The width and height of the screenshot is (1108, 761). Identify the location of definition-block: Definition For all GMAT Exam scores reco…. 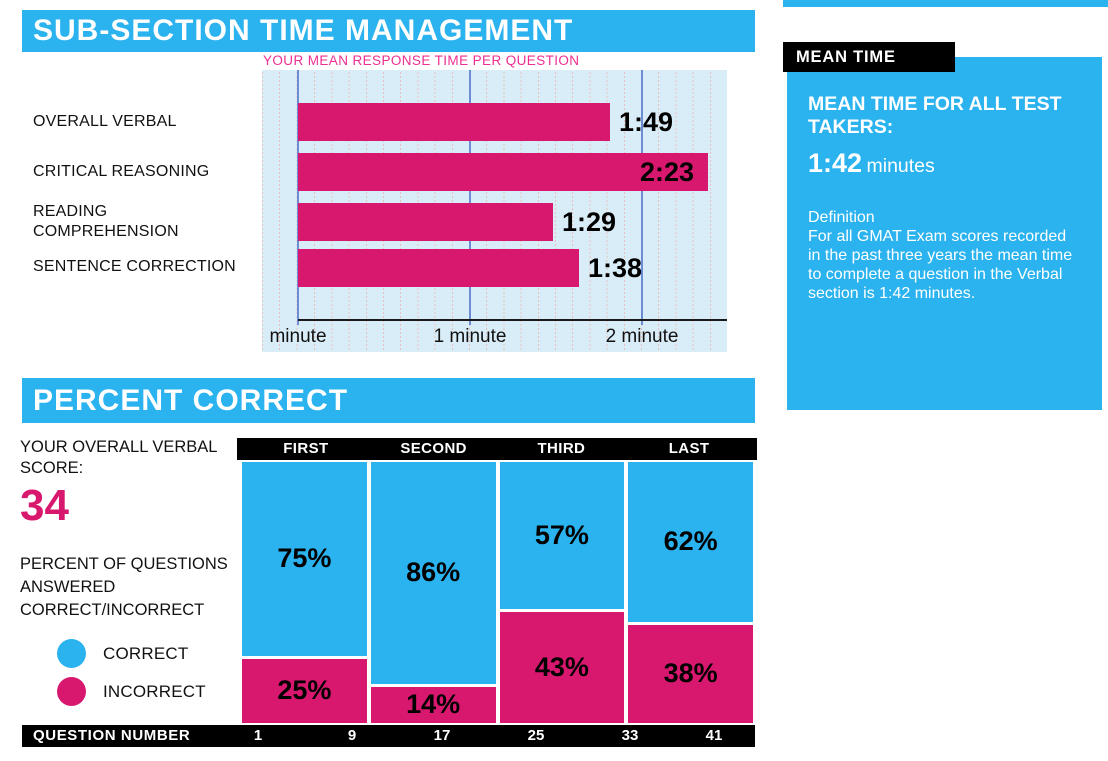
(945, 256).